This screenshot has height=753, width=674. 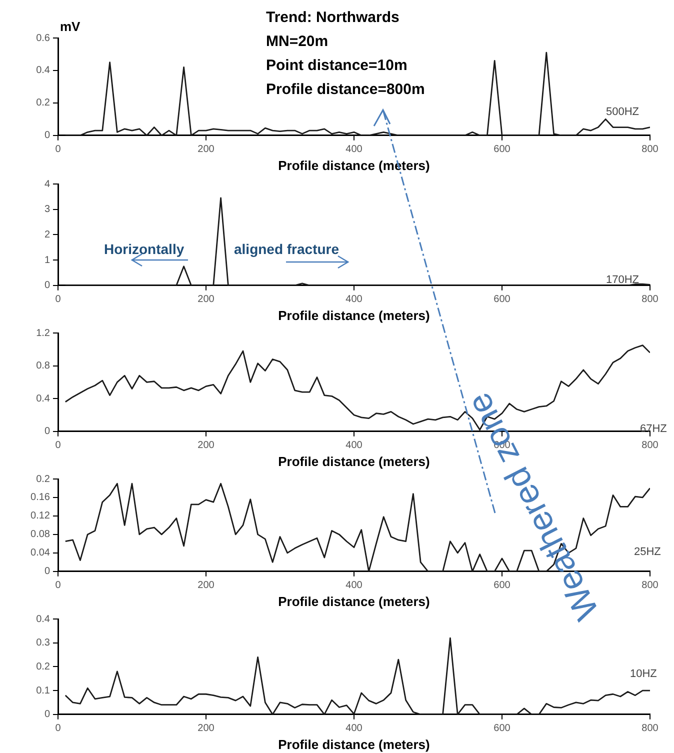 I want to click on y-tick-label: 0.16, so click(x=40, y=498).